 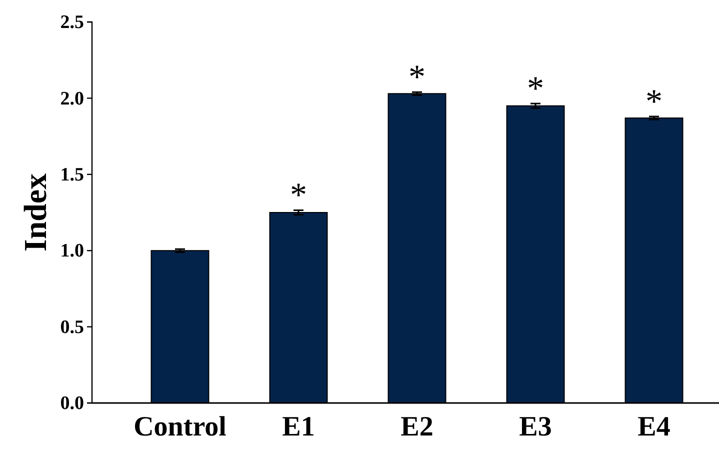 What do you see at coordinates (35, 212) in the screenshot?
I see `y-axis-title: Index` at bounding box center [35, 212].